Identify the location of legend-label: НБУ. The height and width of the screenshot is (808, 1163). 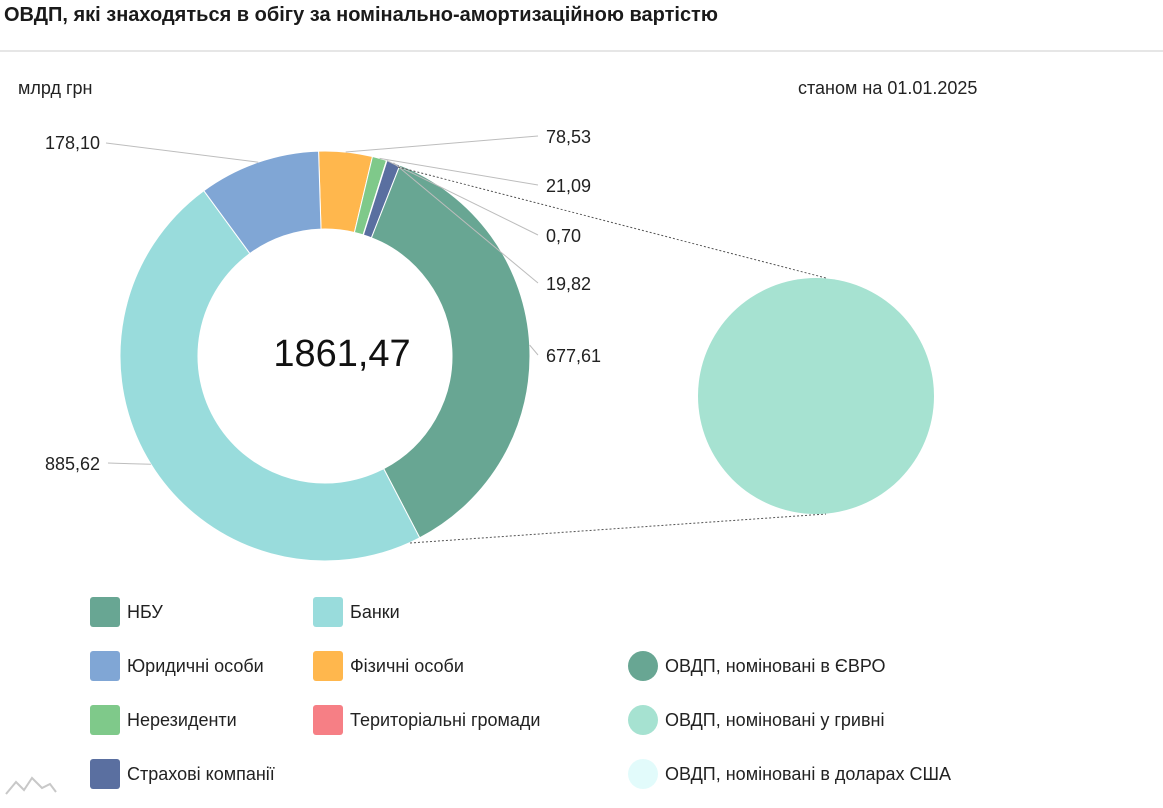
(145, 611).